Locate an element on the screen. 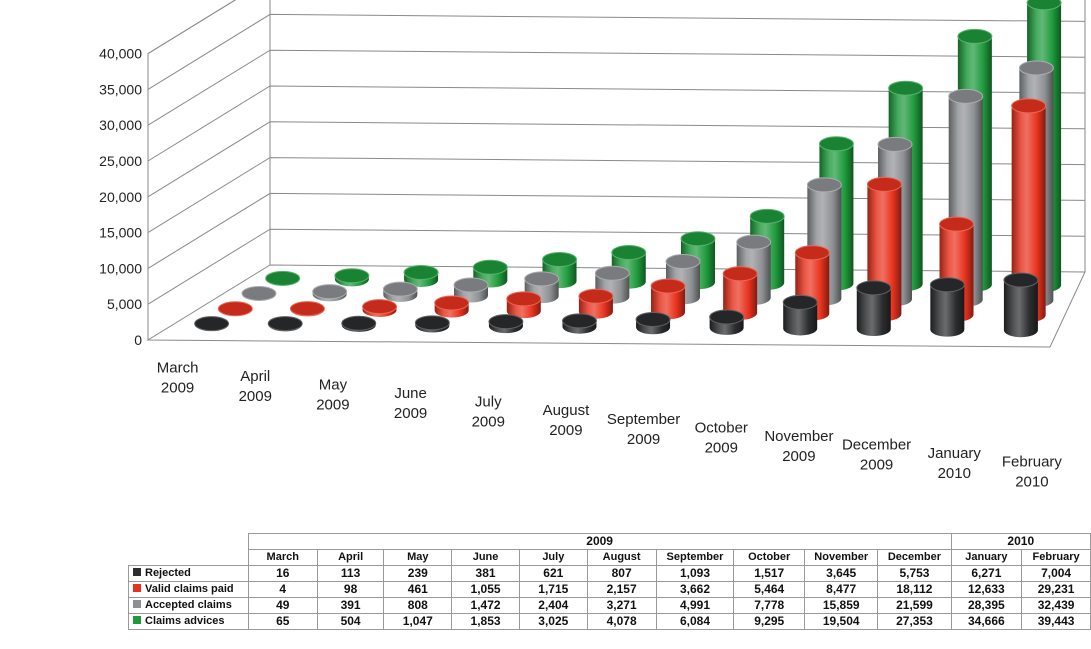 This screenshot has width=1091, height=649. month-header: June is located at coordinates (485, 557).